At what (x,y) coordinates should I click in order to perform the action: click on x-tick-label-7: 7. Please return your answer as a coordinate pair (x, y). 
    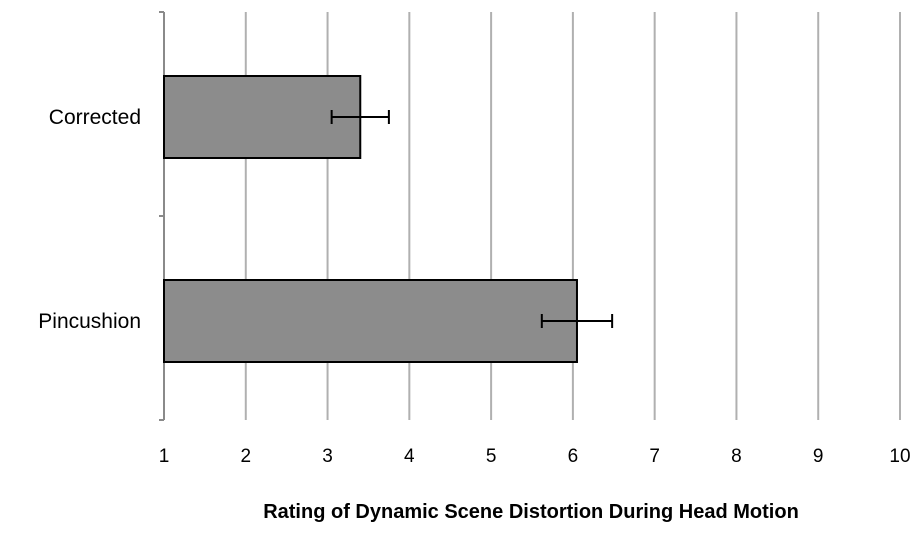
    Looking at the image, I should click on (654, 456).